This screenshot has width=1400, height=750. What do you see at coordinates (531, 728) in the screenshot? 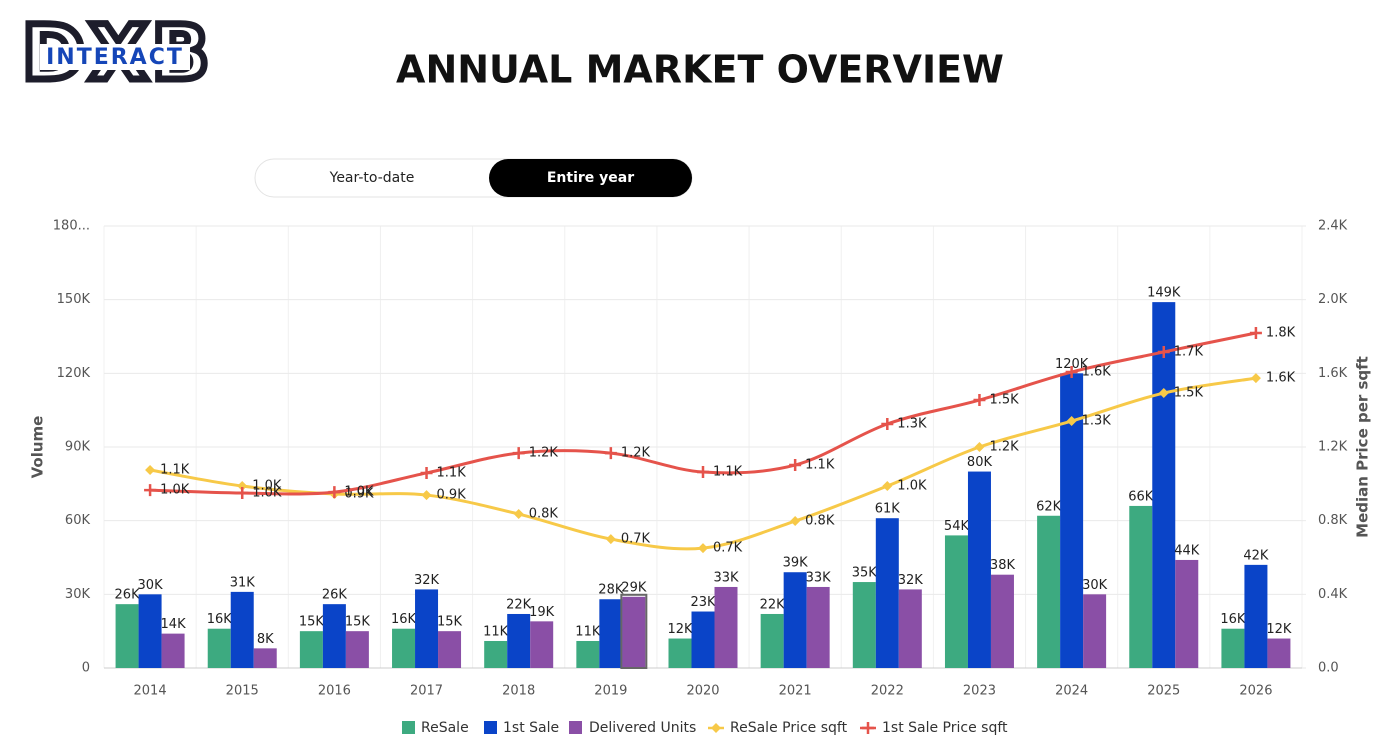
I see `legend-label: 1st Sale` at bounding box center [531, 728].